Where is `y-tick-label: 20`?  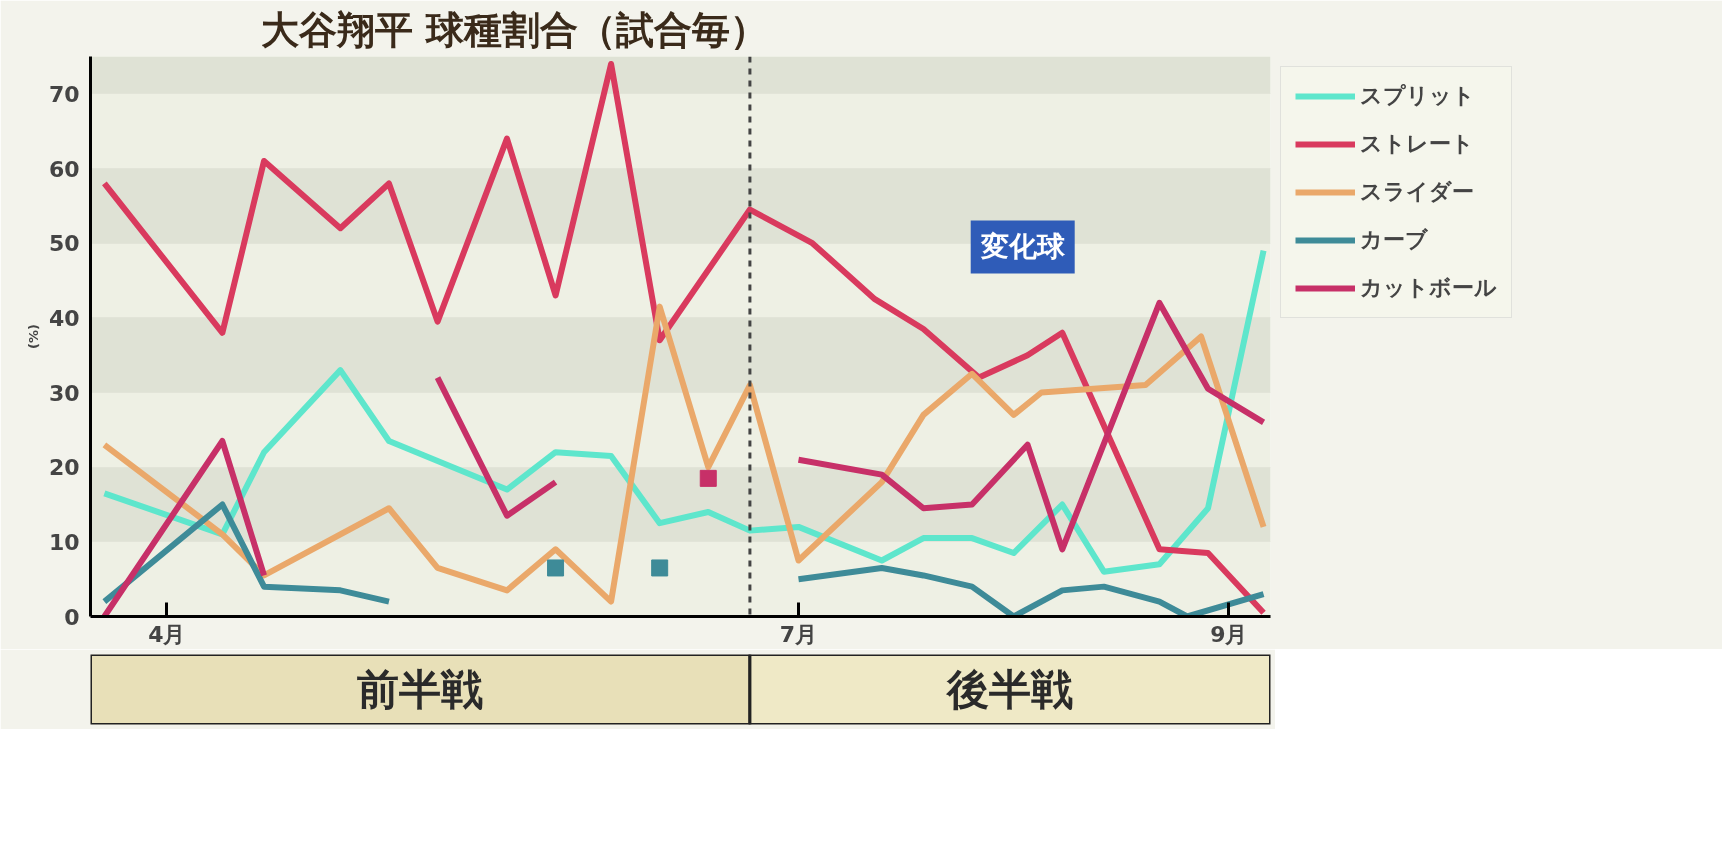 y-tick-label: 20 is located at coordinates (64, 468).